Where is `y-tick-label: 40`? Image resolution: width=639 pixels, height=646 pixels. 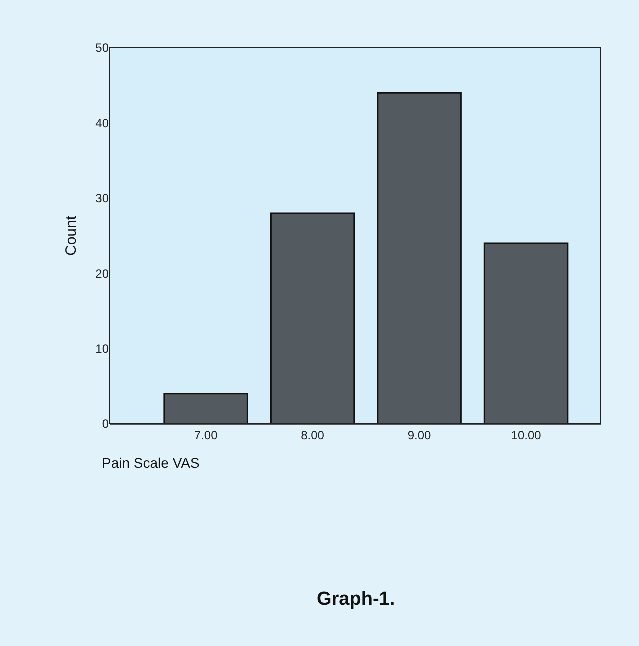
y-tick-label: 40 is located at coordinates (103, 123).